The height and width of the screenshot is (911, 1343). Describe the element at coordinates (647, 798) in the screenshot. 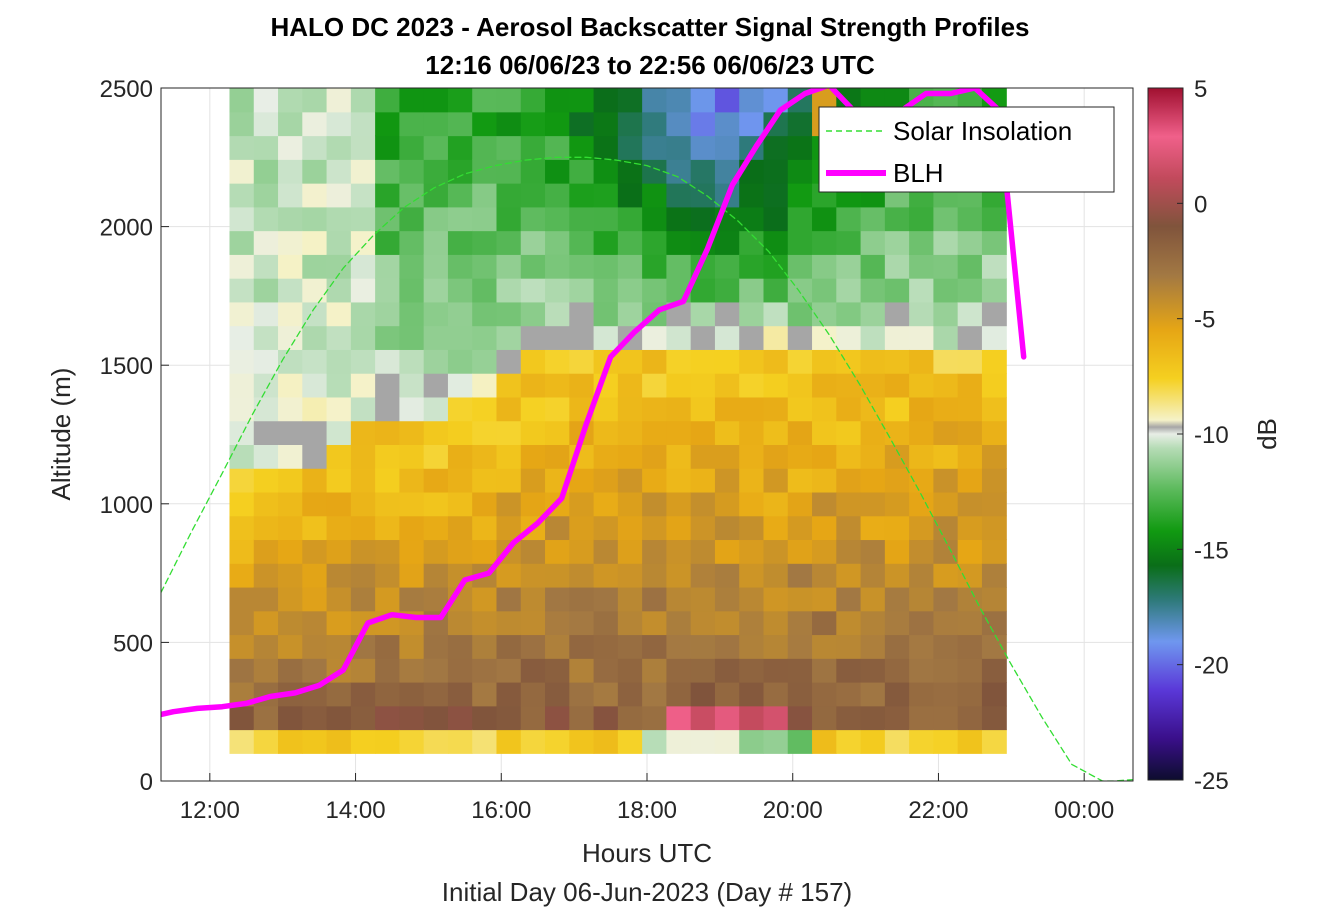

I see `x-axis: 12:00 14:00 16:00 18:00 20:00 22:00 00:00` at that location.